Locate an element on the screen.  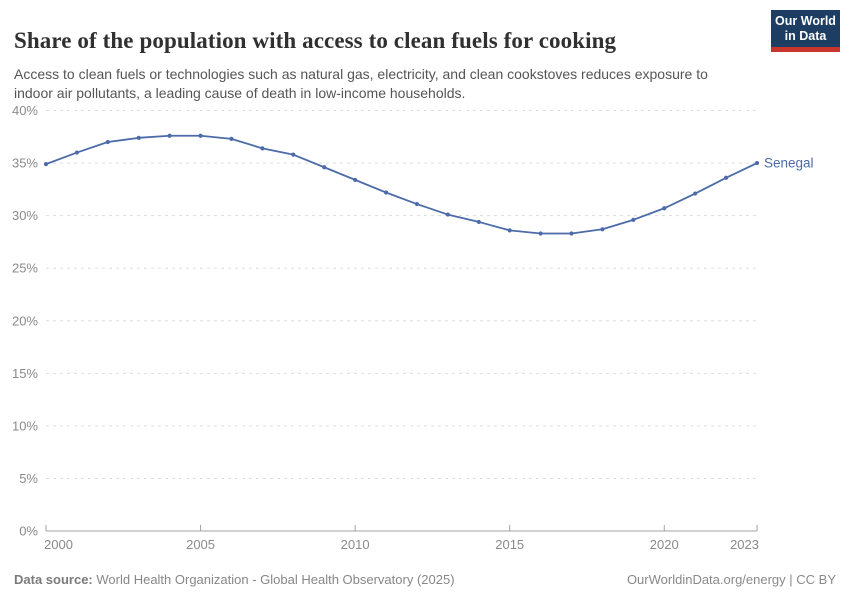
y-tick-label: 30% is located at coordinates (25, 215).